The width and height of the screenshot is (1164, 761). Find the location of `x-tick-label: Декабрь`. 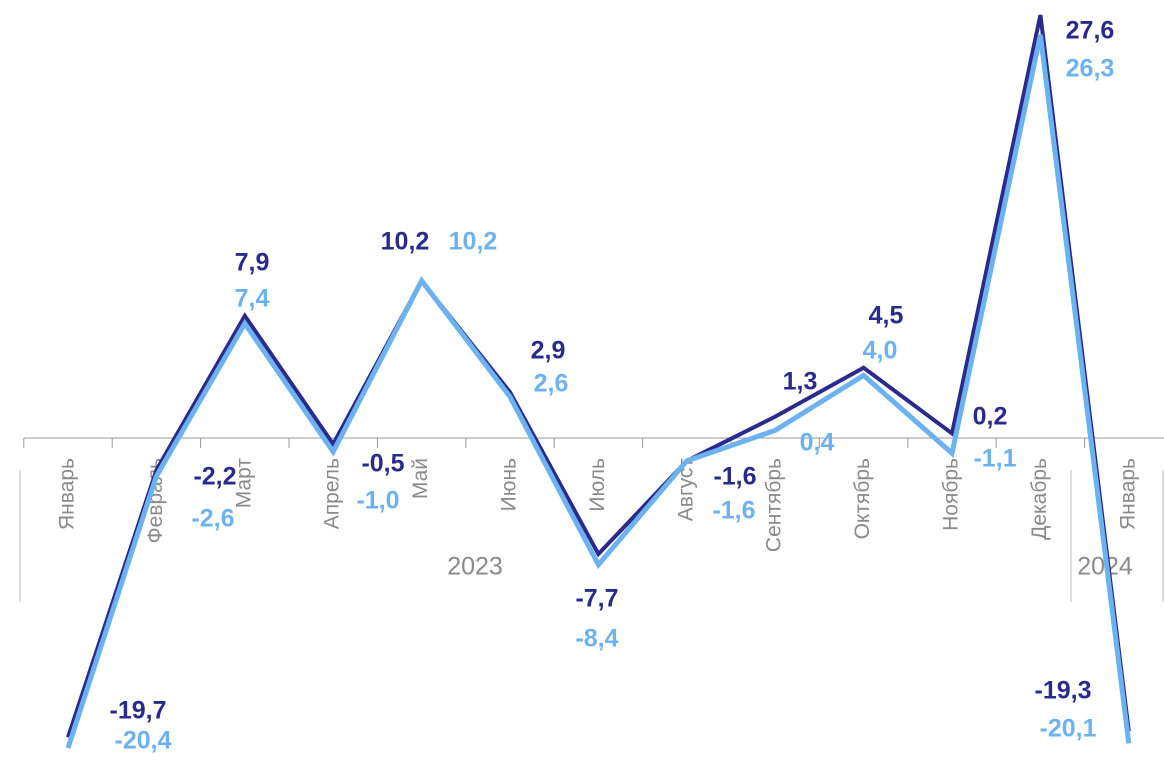

x-tick-label: Декабрь is located at coordinates (1039, 499).